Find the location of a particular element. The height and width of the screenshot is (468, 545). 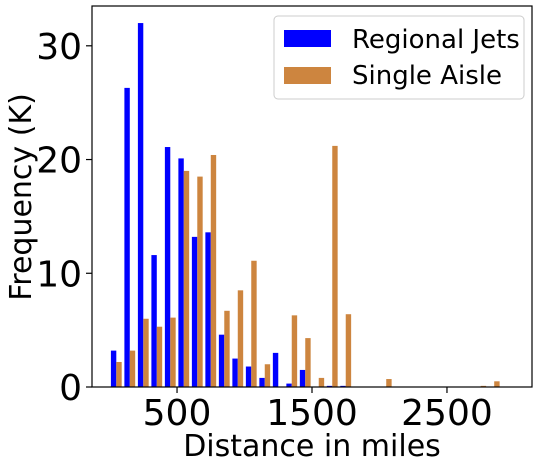

legend: Regional Jets Single Aisle is located at coordinates (399, 57).